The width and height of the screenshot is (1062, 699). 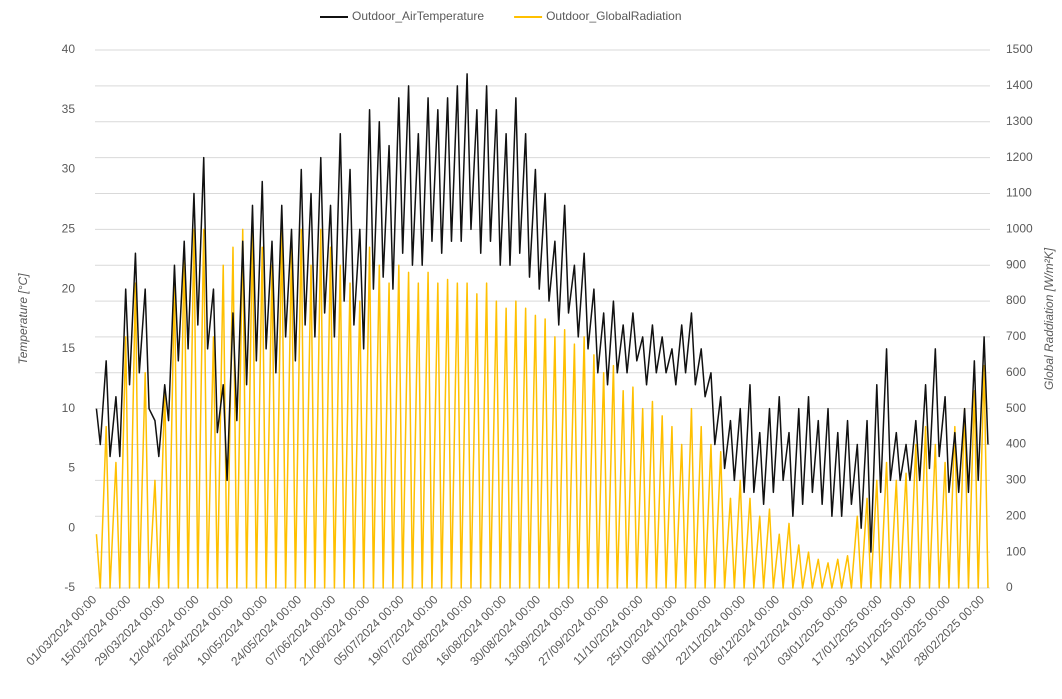 What do you see at coordinates (1016, 336) in the screenshot?
I see `y2-tick-label: 700` at bounding box center [1016, 336].